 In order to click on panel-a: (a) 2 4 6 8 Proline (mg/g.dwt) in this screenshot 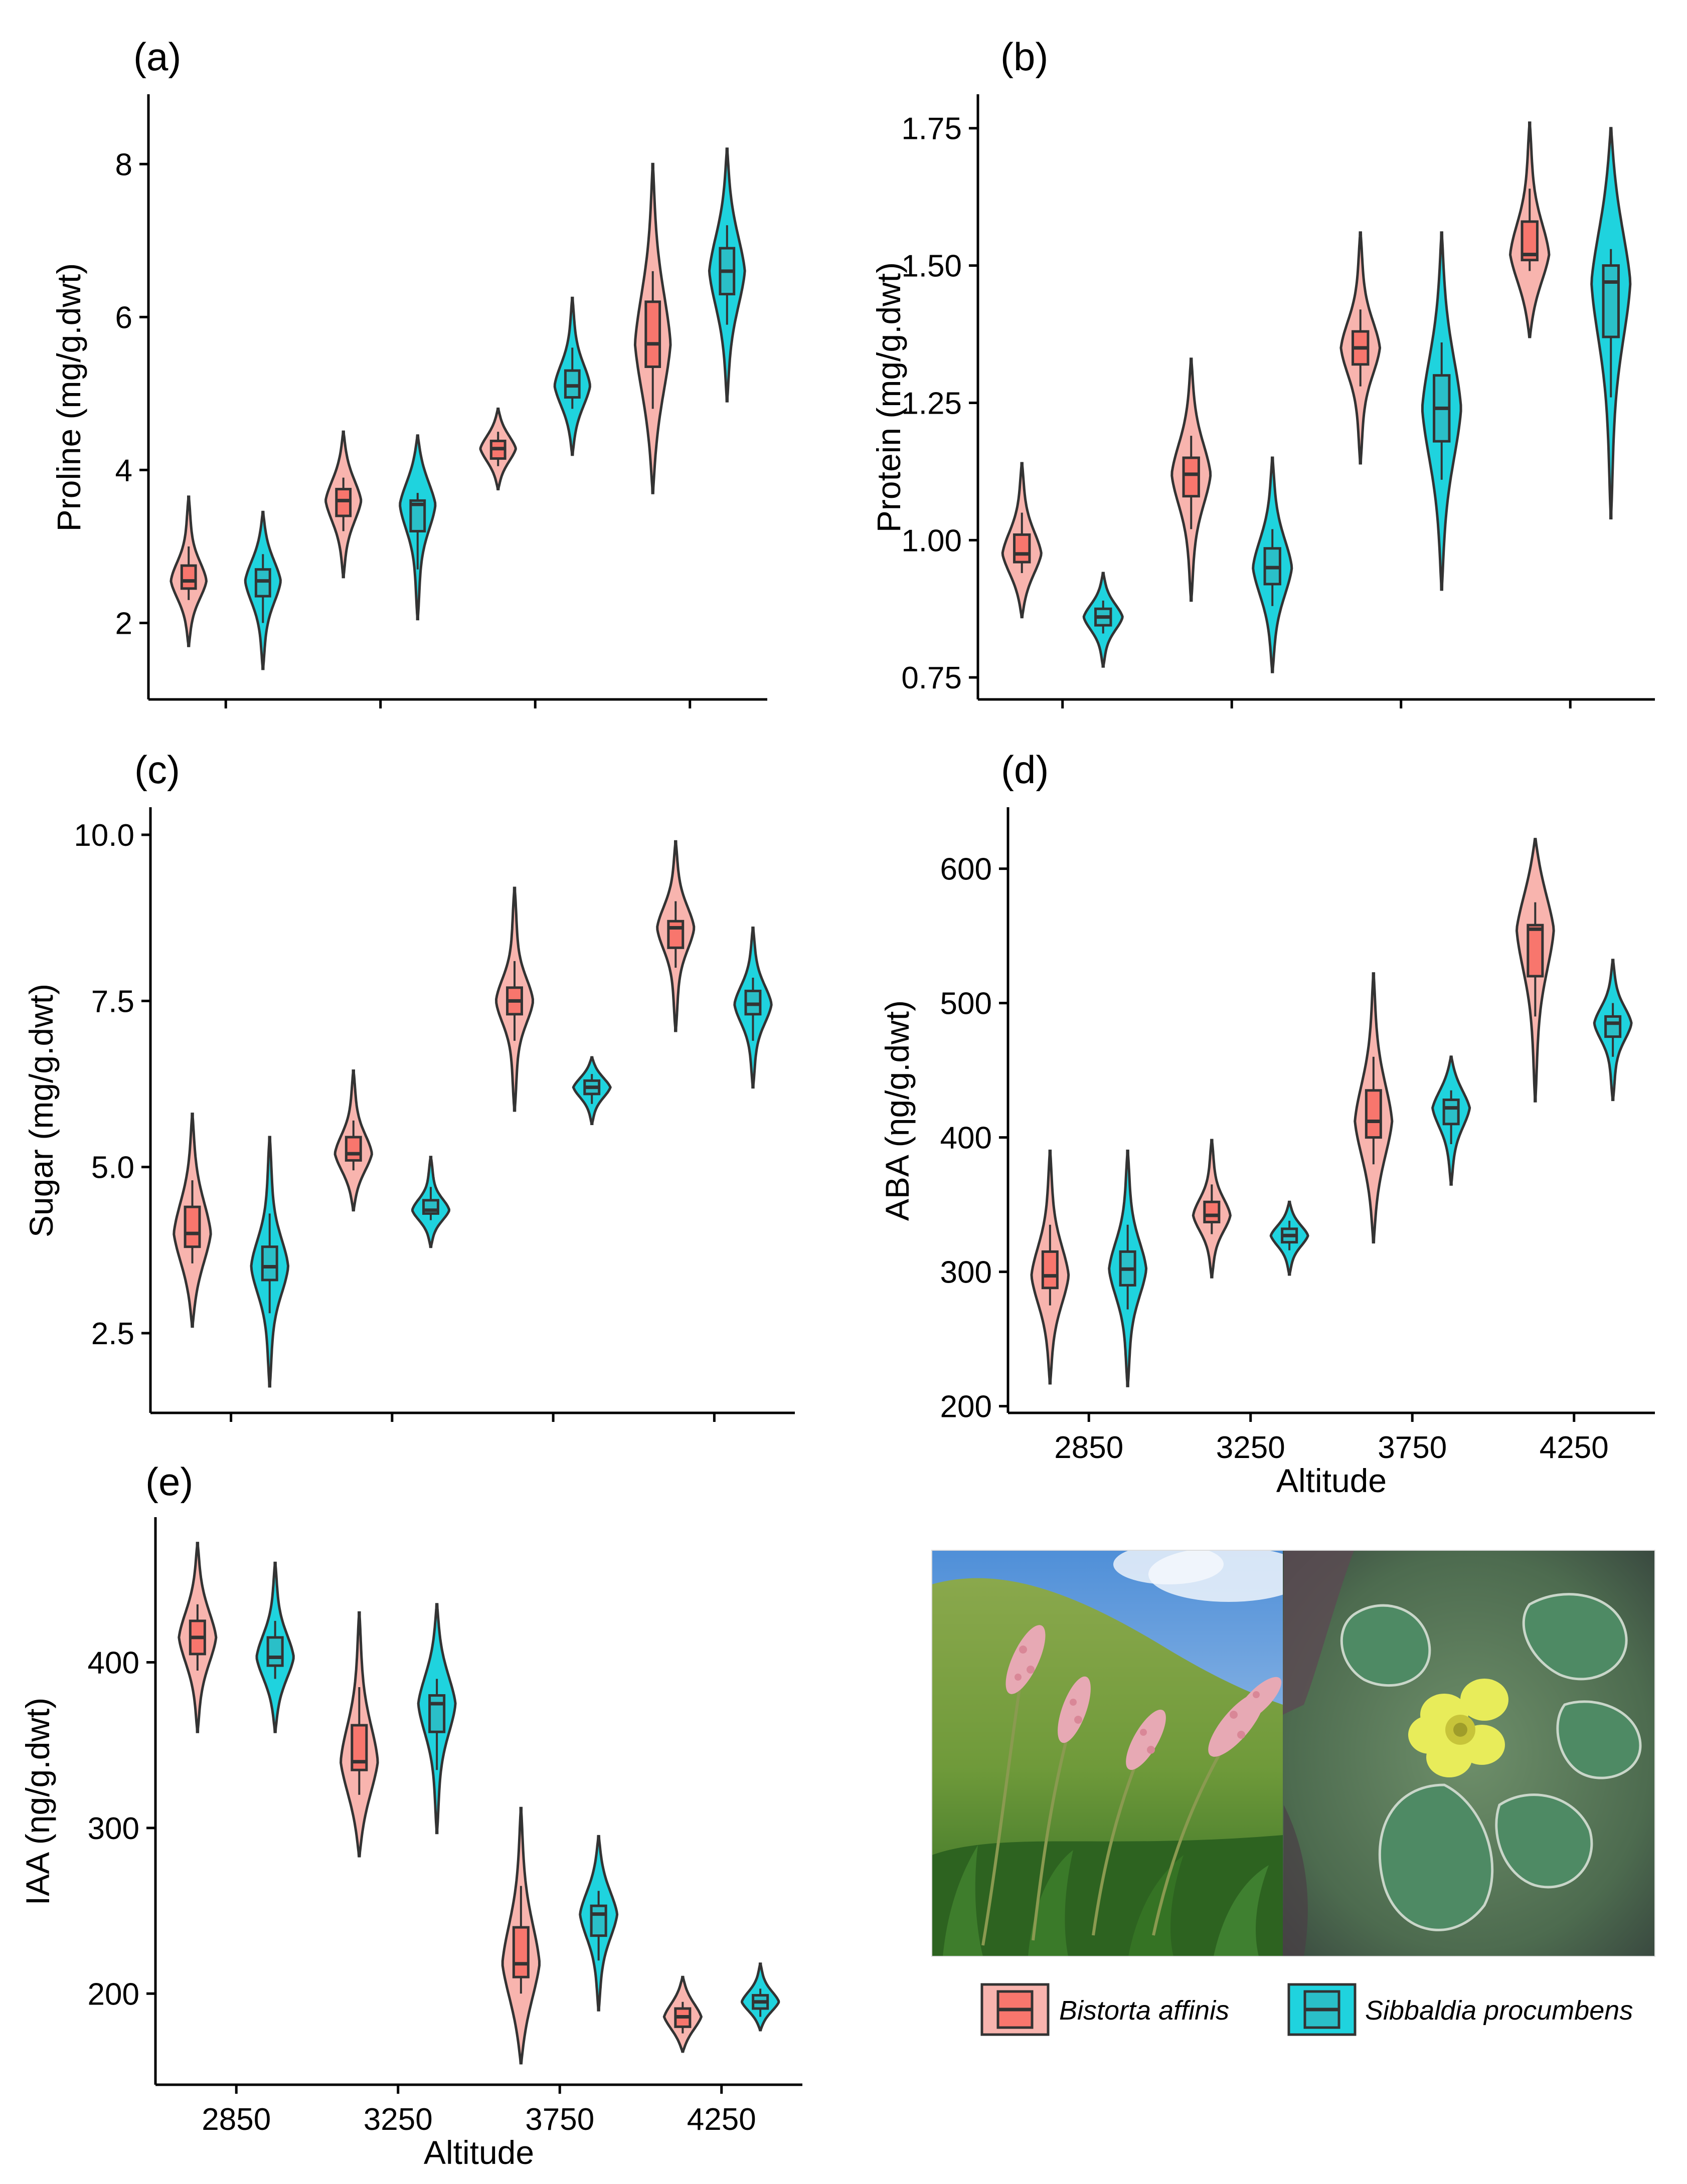, I will do `click(409, 371)`.